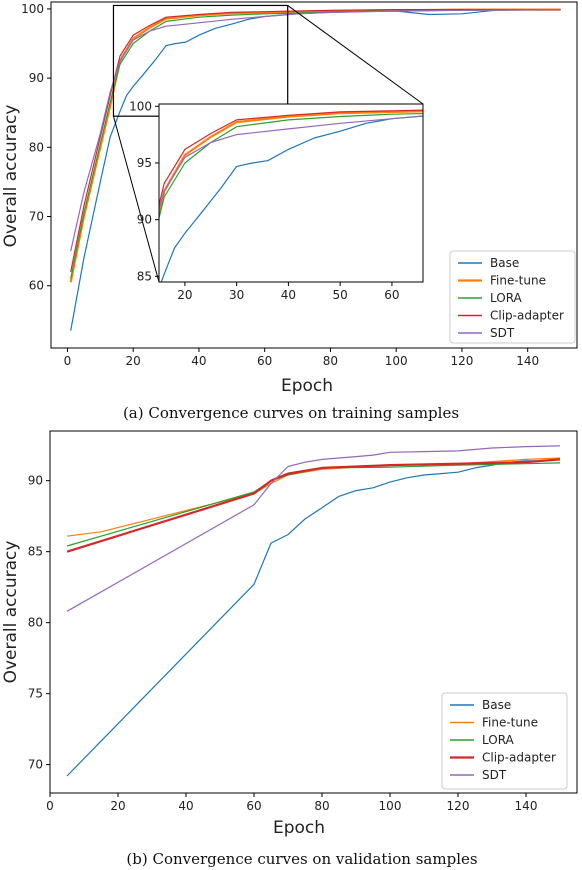  What do you see at coordinates (330, 361) in the screenshot?
I see `training-x-tick-label: 80` at bounding box center [330, 361].